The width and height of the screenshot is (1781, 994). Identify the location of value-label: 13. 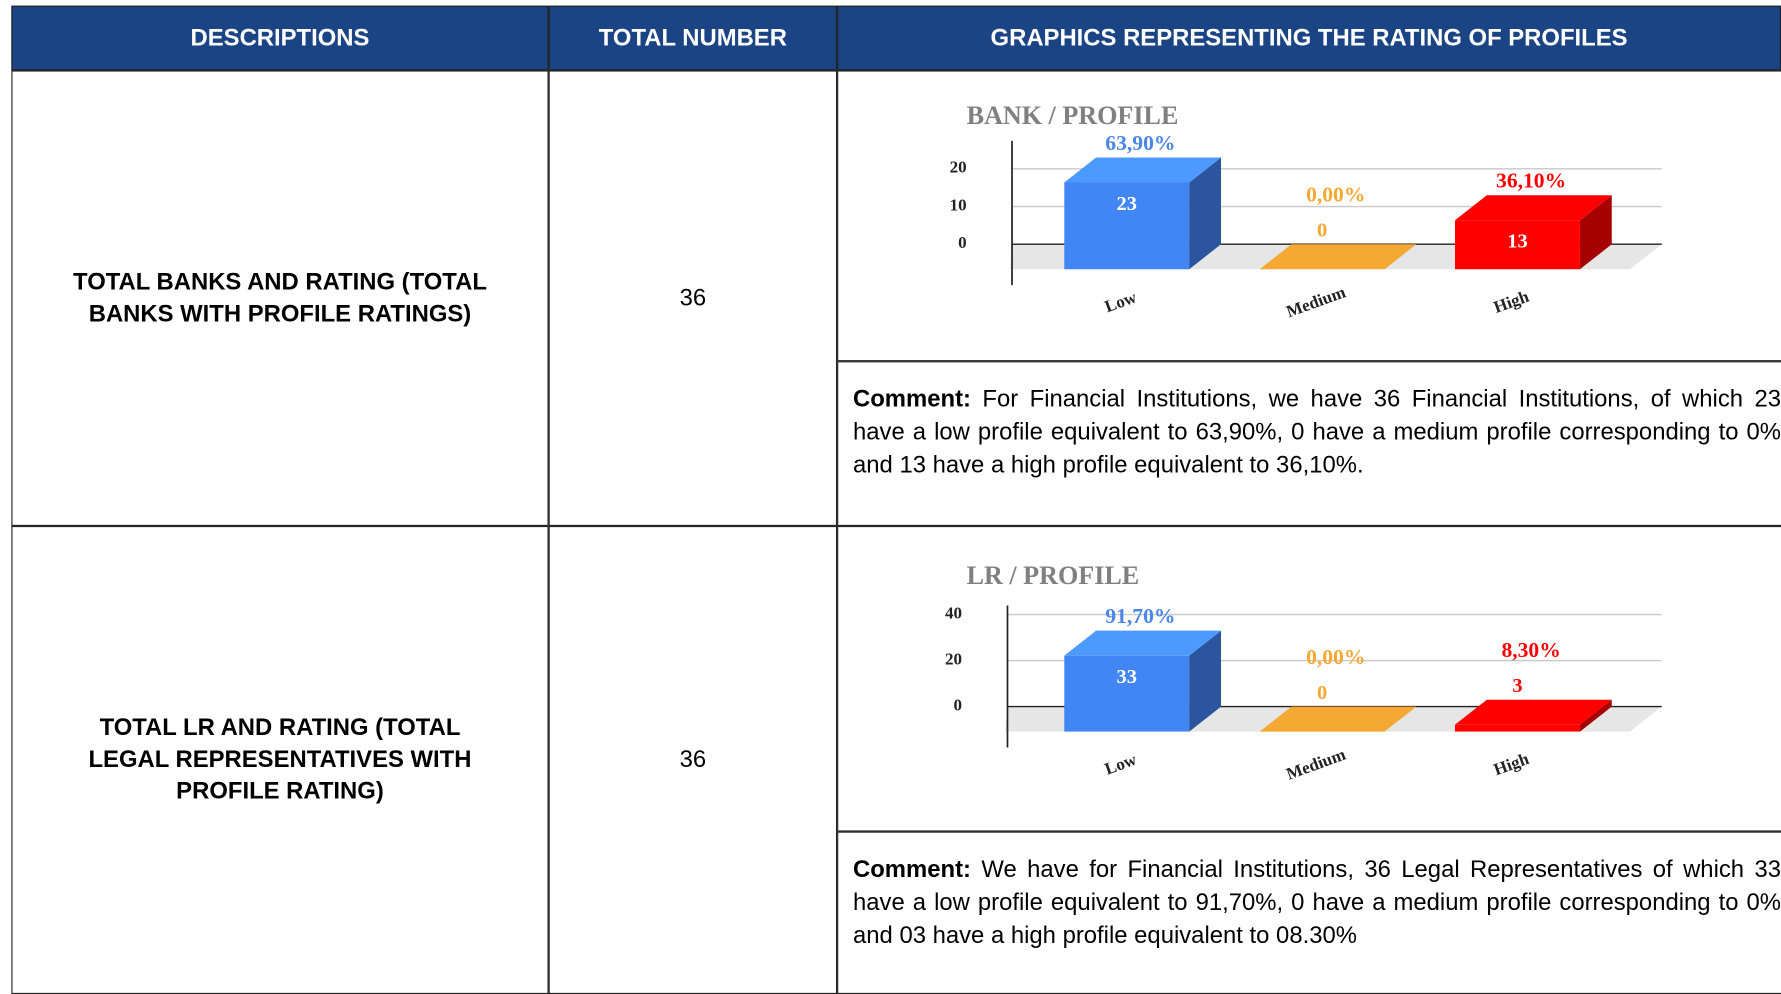
(1517, 242).